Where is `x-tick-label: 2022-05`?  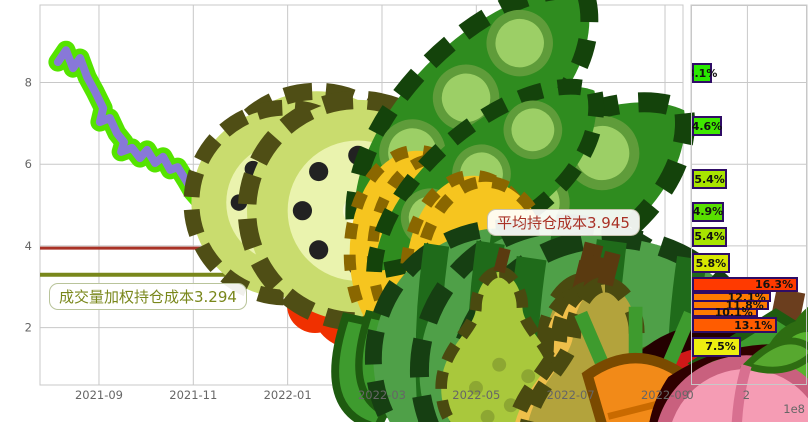 x-tick-label: 2022-05 is located at coordinates (476, 395).